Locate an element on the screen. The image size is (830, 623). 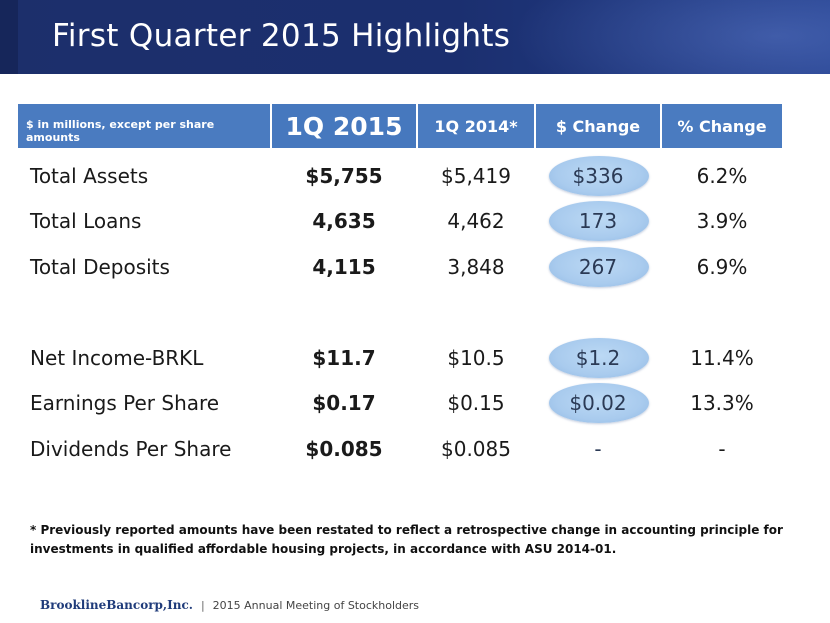
value-percent-change: 13.3% is located at coordinates (722, 403).